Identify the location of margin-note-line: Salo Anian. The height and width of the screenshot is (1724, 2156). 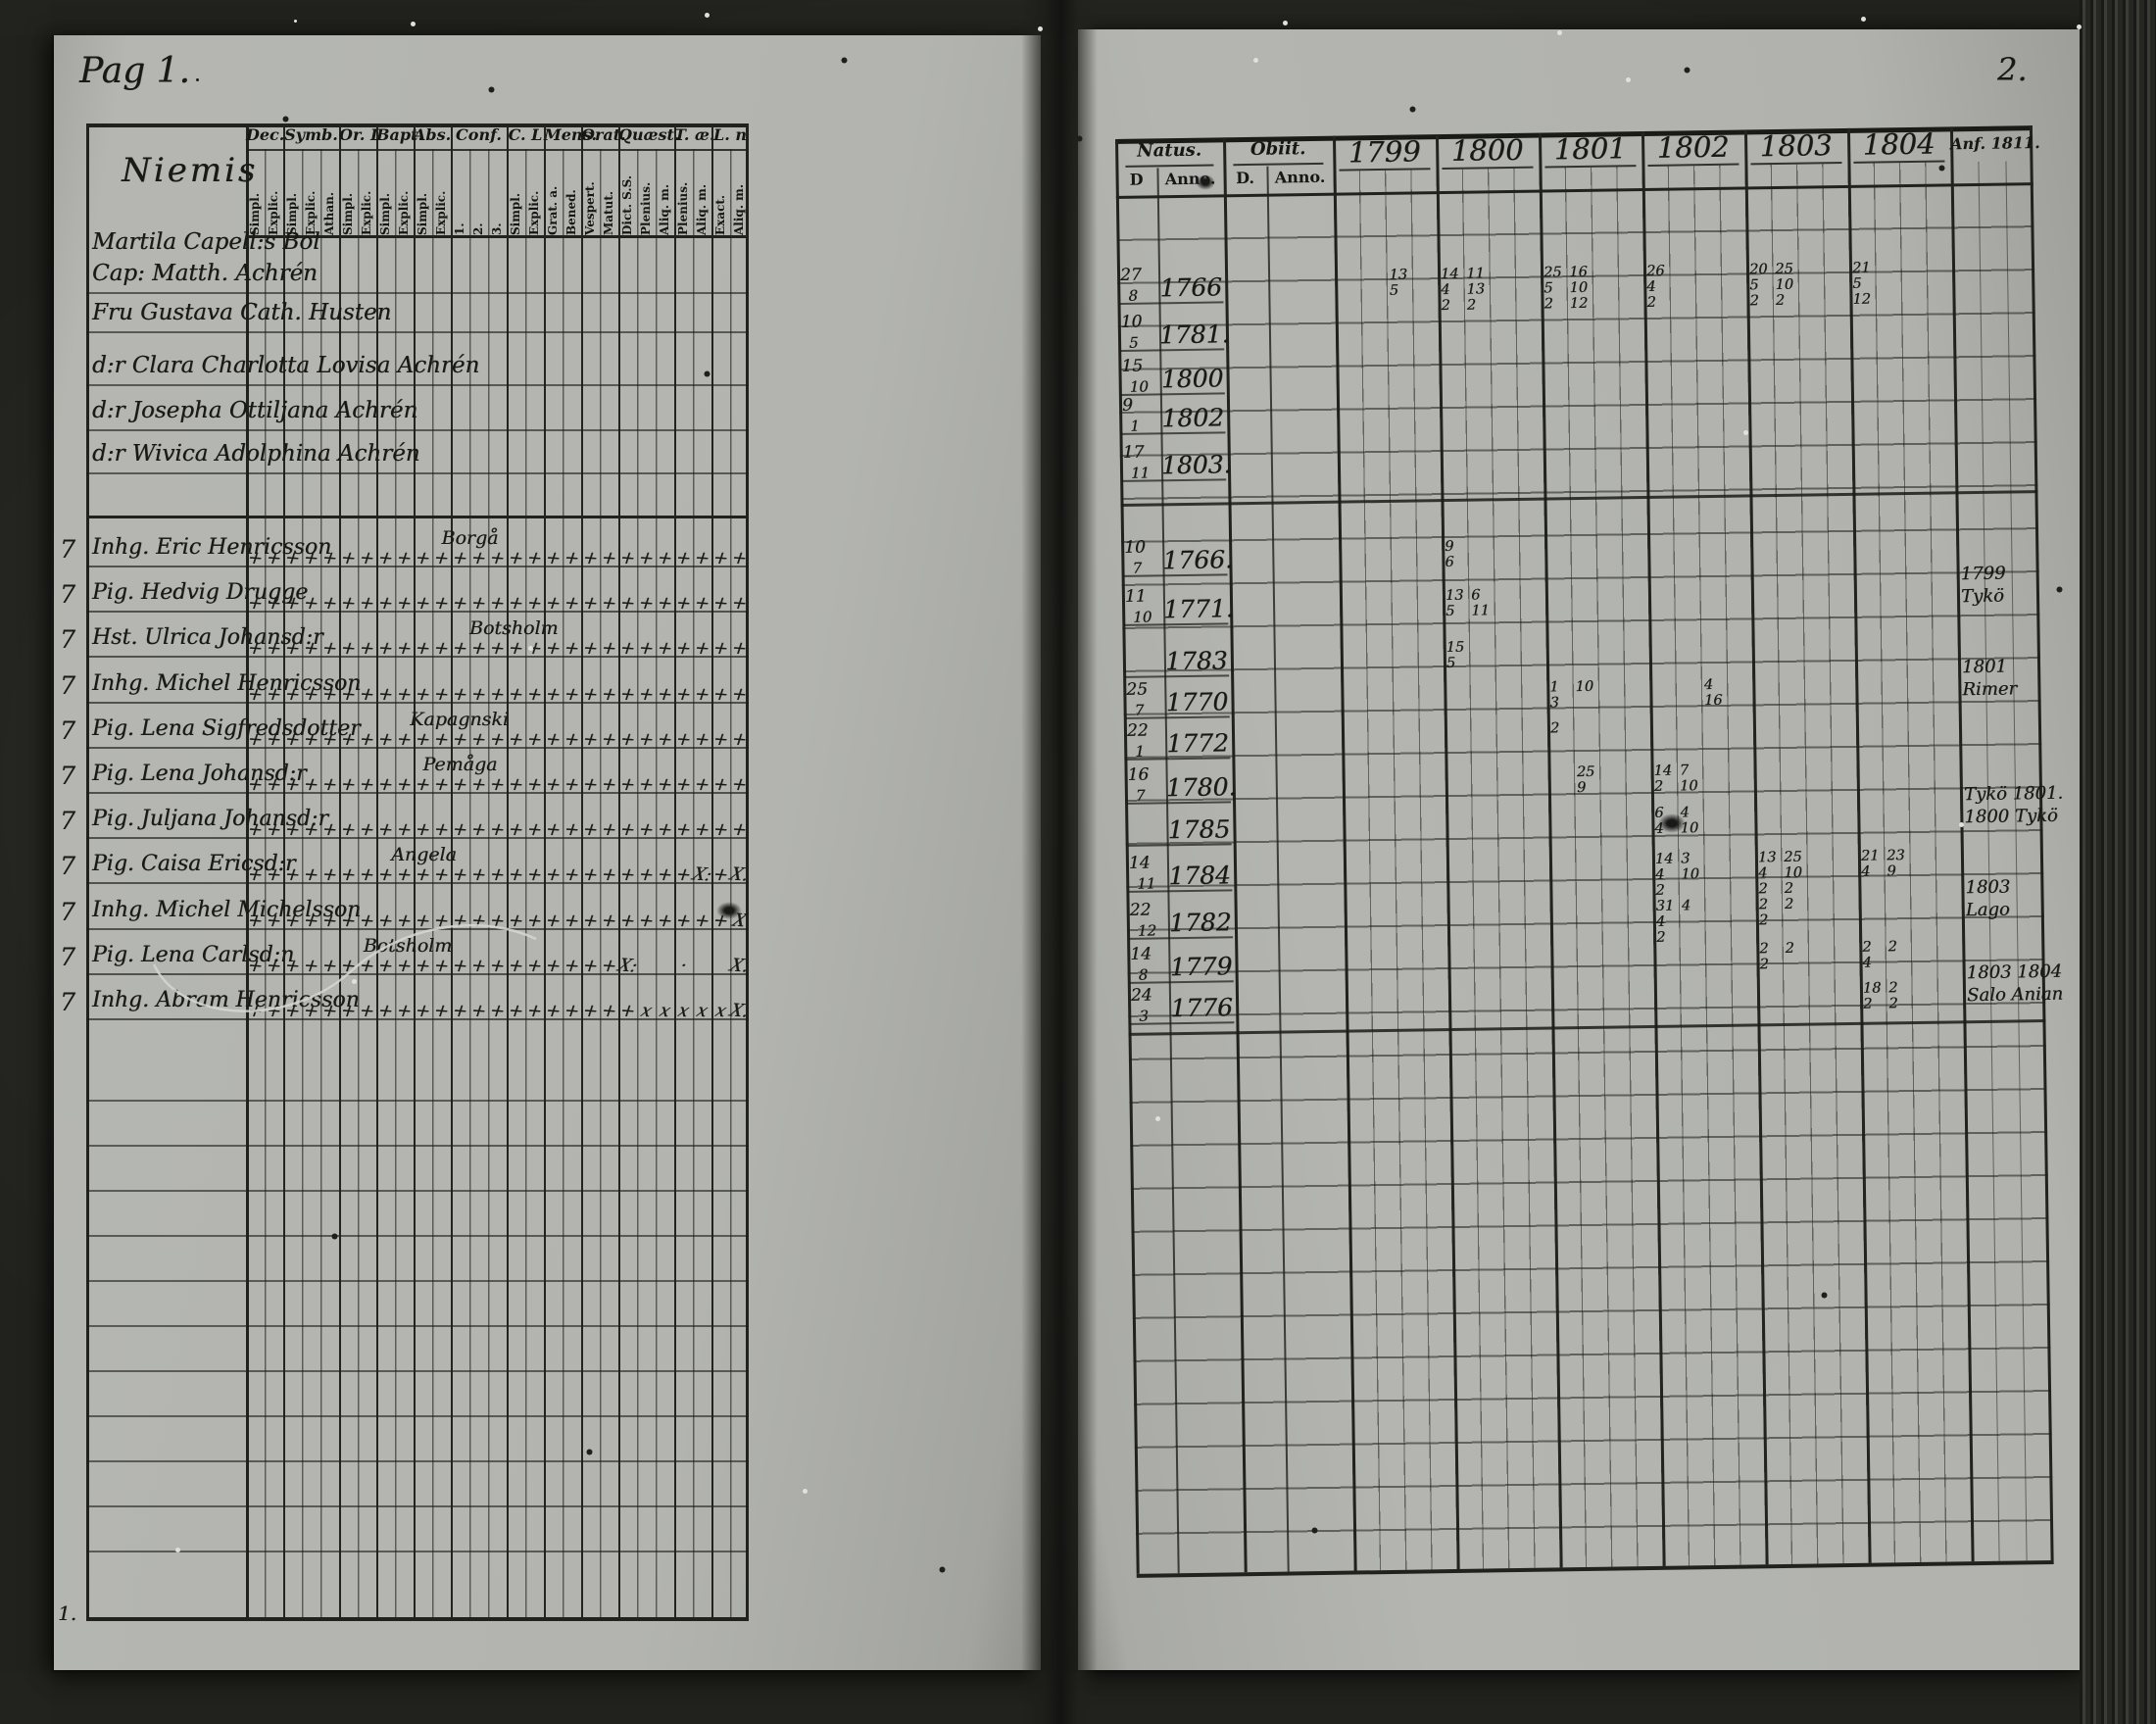
(2015, 995).